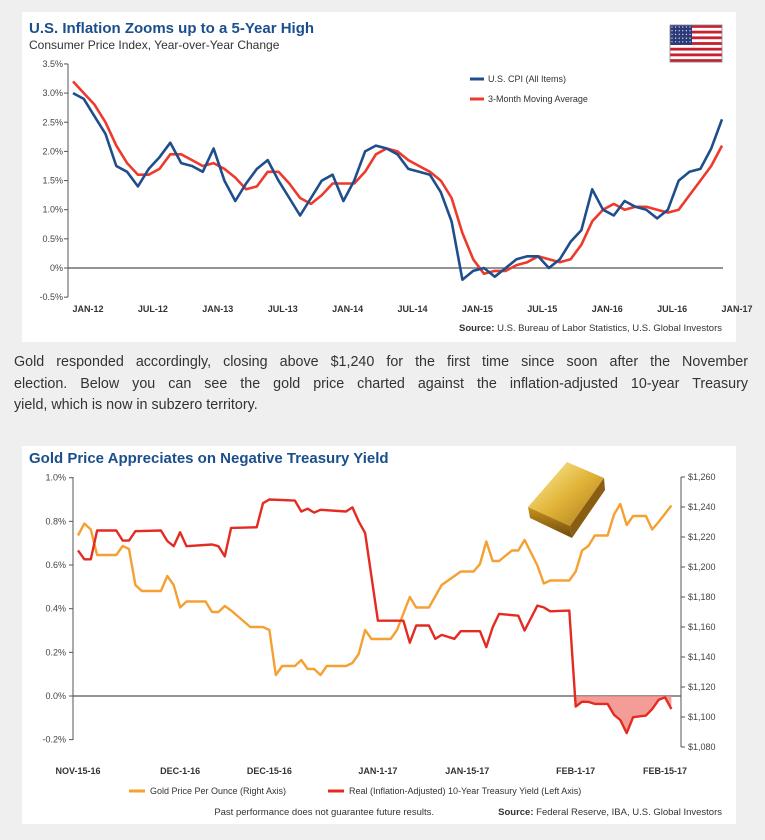  What do you see at coordinates (623, 715) in the screenshot?
I see `negative-yield-area` at bounding box center [623, 715].